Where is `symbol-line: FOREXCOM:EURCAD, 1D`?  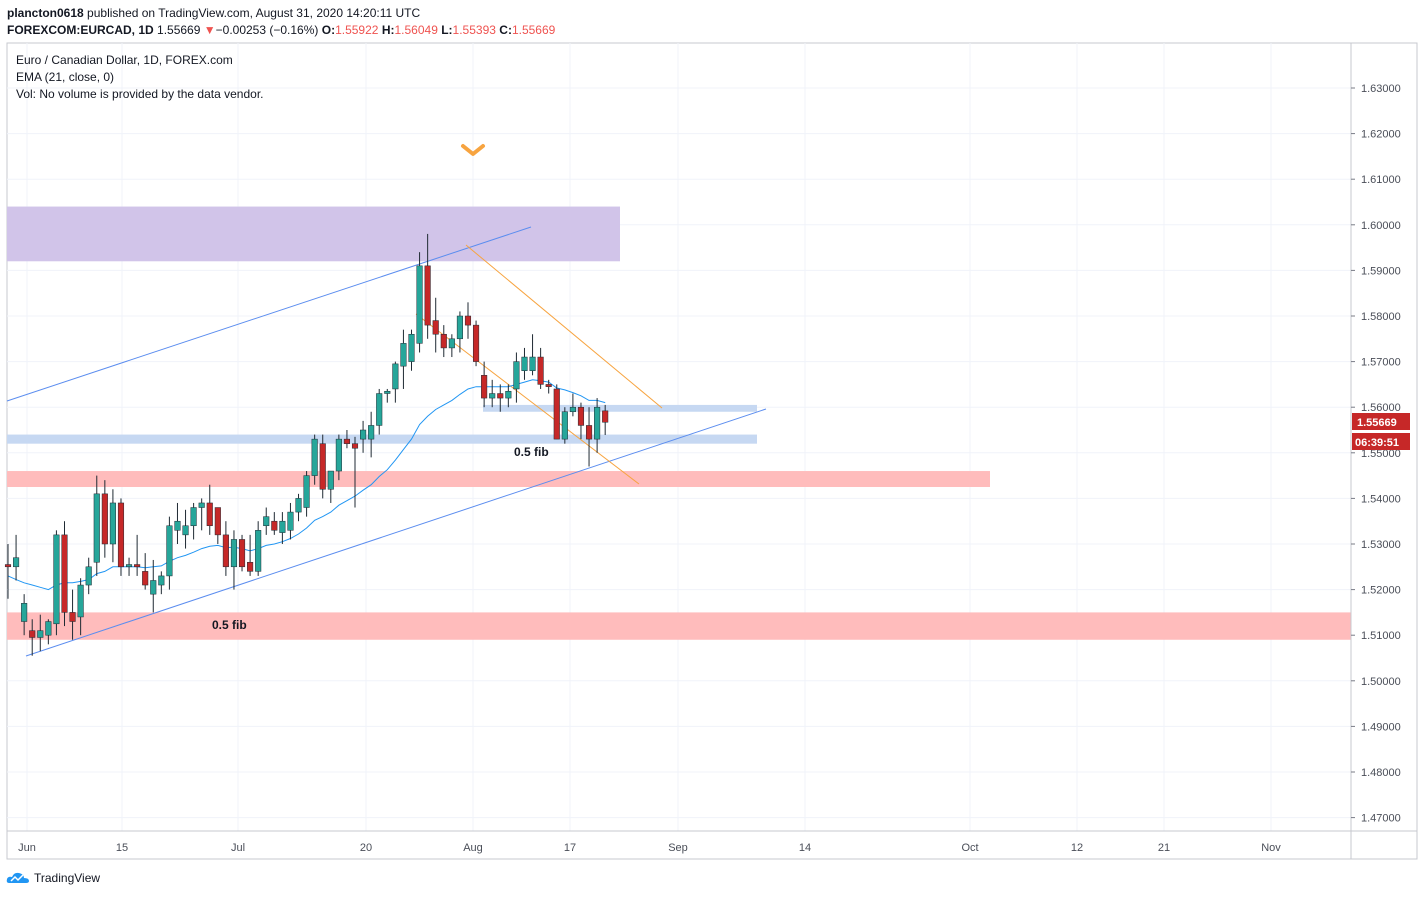
symbol-line: FOREXCOM:EURCAD, 1D is located at coordinates (80, 30).